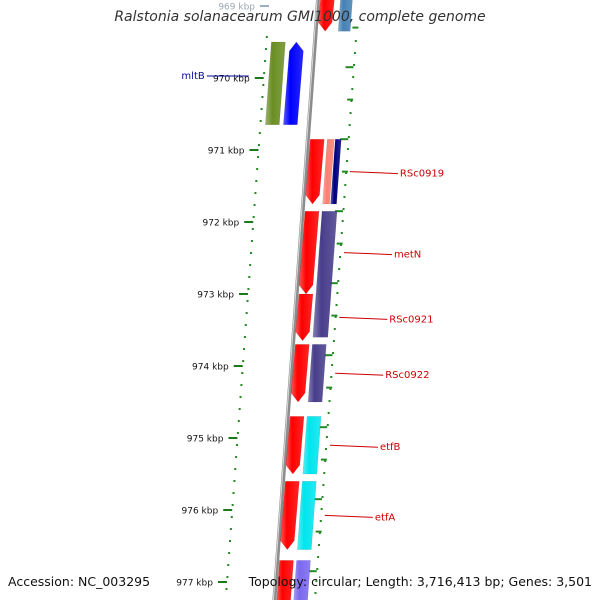  Describe the element at coordinates (293, 83) in the screenshot. I see `cds-block-mltB` at that location.